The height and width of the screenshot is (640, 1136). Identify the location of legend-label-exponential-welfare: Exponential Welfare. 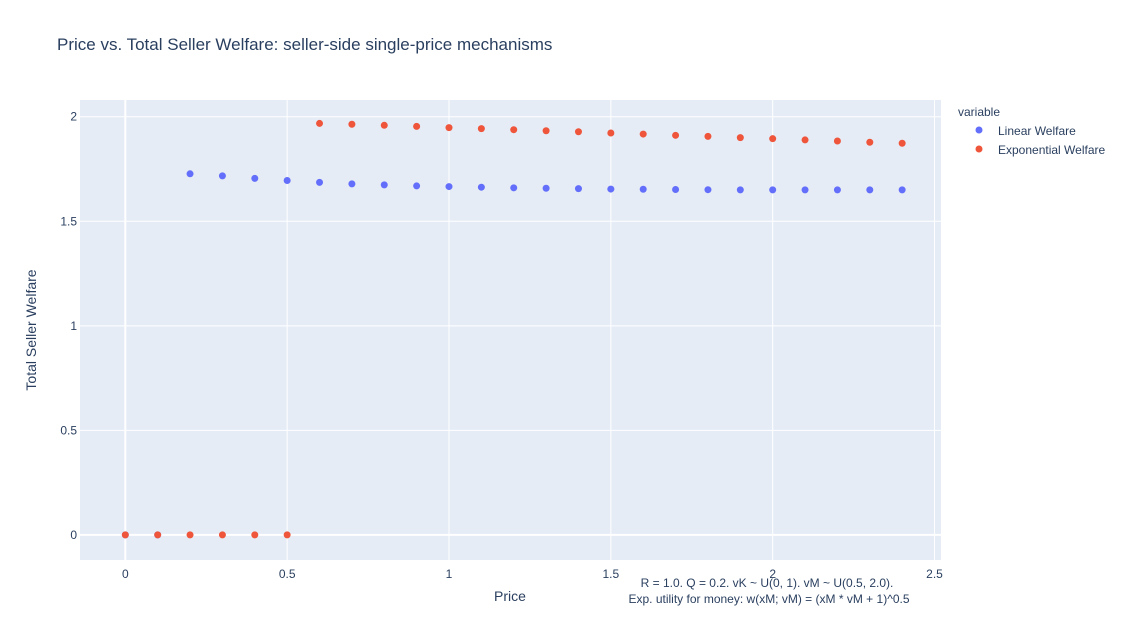
(1052, 150).